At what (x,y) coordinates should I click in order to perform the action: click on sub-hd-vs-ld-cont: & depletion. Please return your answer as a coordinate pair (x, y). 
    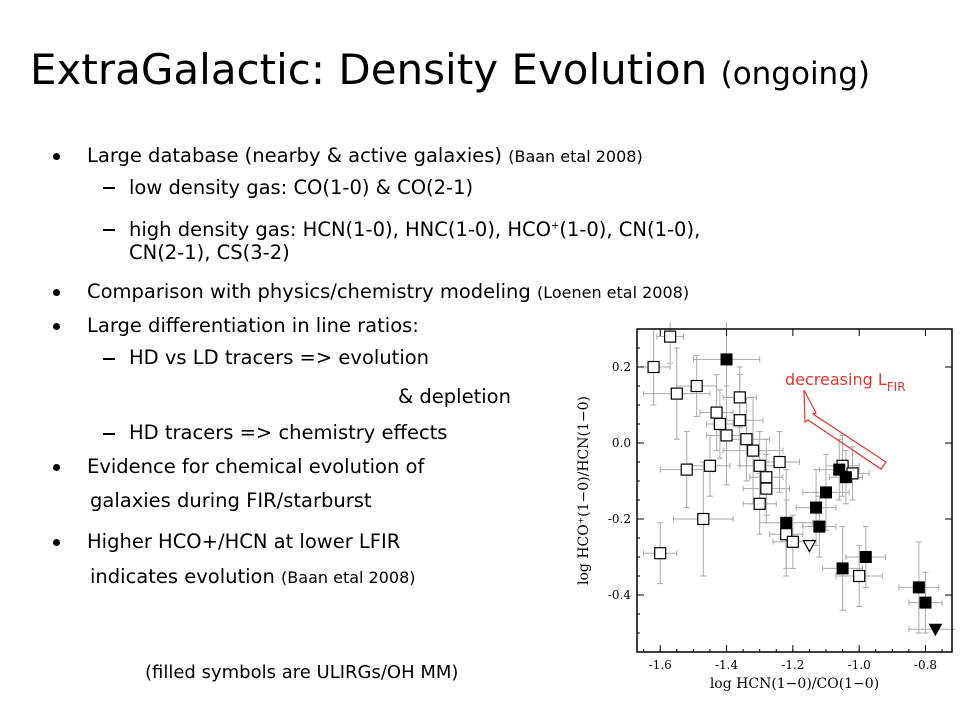
    Looking at the image, I should click on (454, 396).